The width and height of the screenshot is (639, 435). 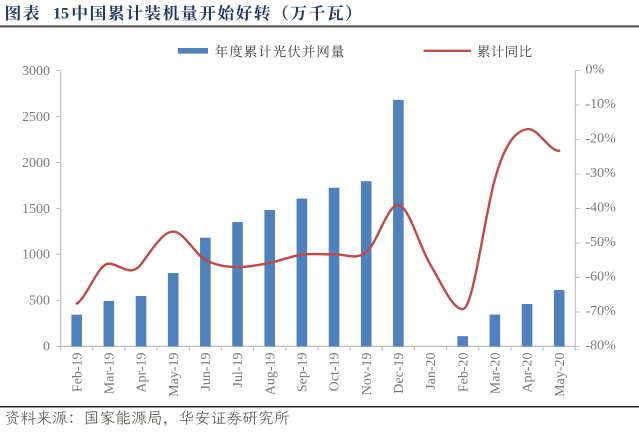 What do you see at coordinates (61, 13) in the screenshot?
I see `svg-text: 15` at bounding box center [61, 13].